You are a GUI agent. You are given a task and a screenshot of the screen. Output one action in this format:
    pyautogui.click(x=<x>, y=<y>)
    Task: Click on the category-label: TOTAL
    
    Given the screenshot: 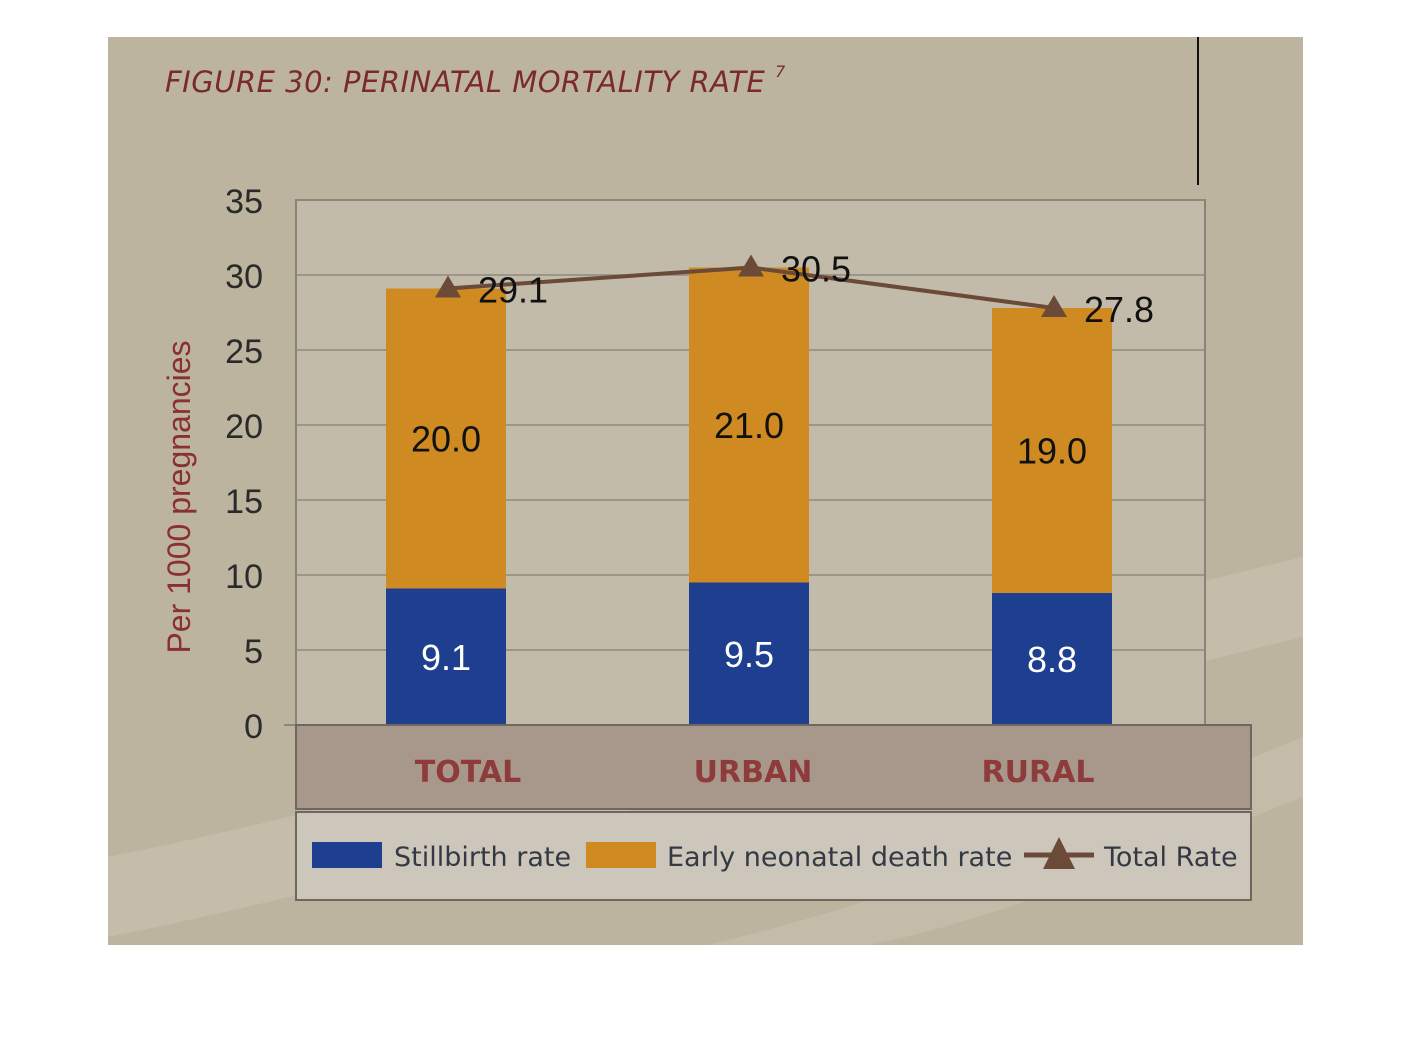 What is the action you would take?
    pyautogui.click(x=468, y=772)
    